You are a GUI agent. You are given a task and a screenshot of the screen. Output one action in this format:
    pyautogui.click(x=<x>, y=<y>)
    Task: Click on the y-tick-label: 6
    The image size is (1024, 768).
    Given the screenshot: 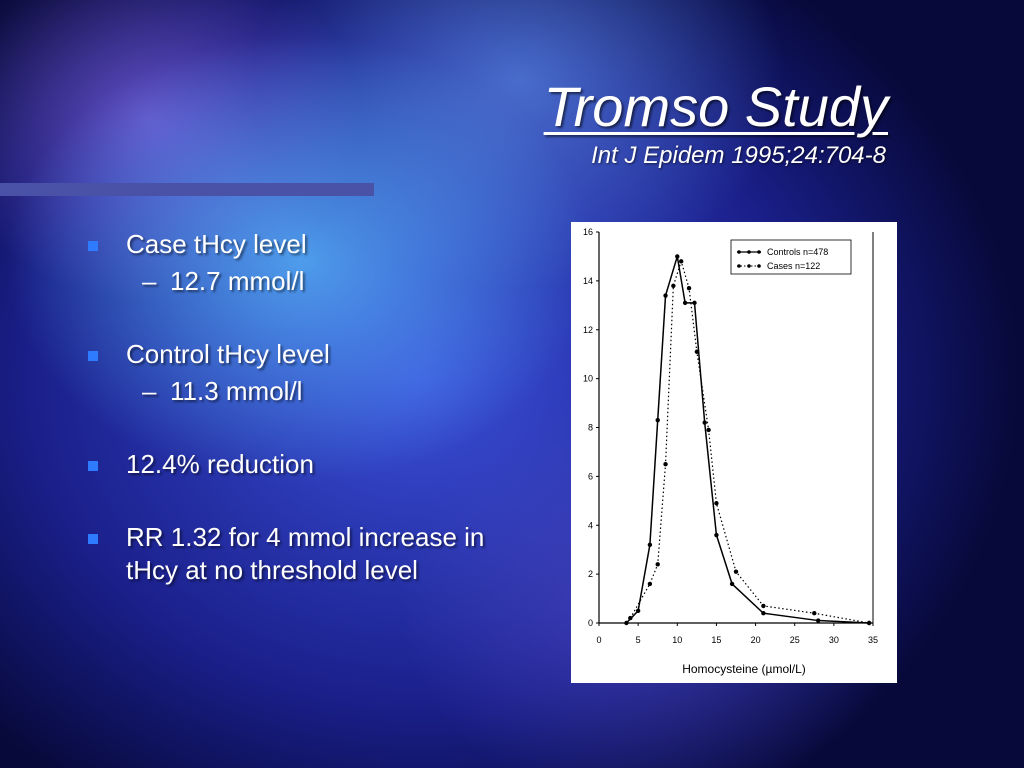 What is the action you would take?
    pyautogui.click(x=590, y=476)
    